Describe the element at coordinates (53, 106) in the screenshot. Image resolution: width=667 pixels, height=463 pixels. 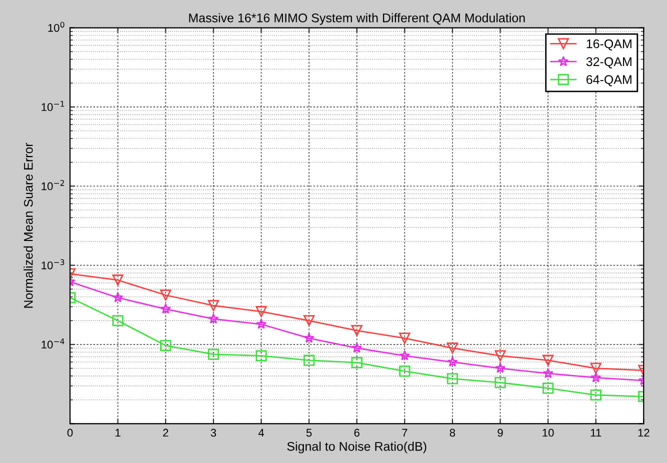
I see `y-tick-label: 10$^{−1}$` at that location.